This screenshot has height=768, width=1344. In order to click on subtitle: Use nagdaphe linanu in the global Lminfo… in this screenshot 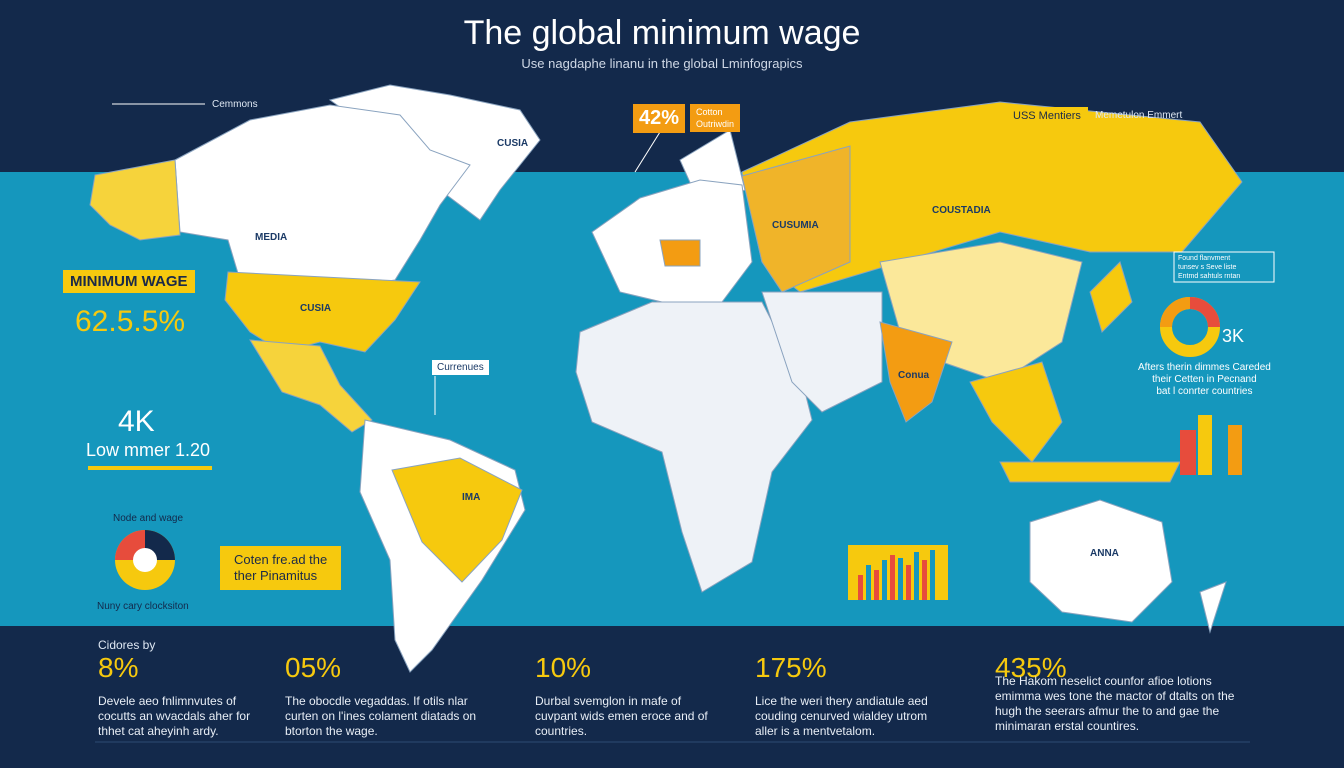, I will do `click(662, 63)`.